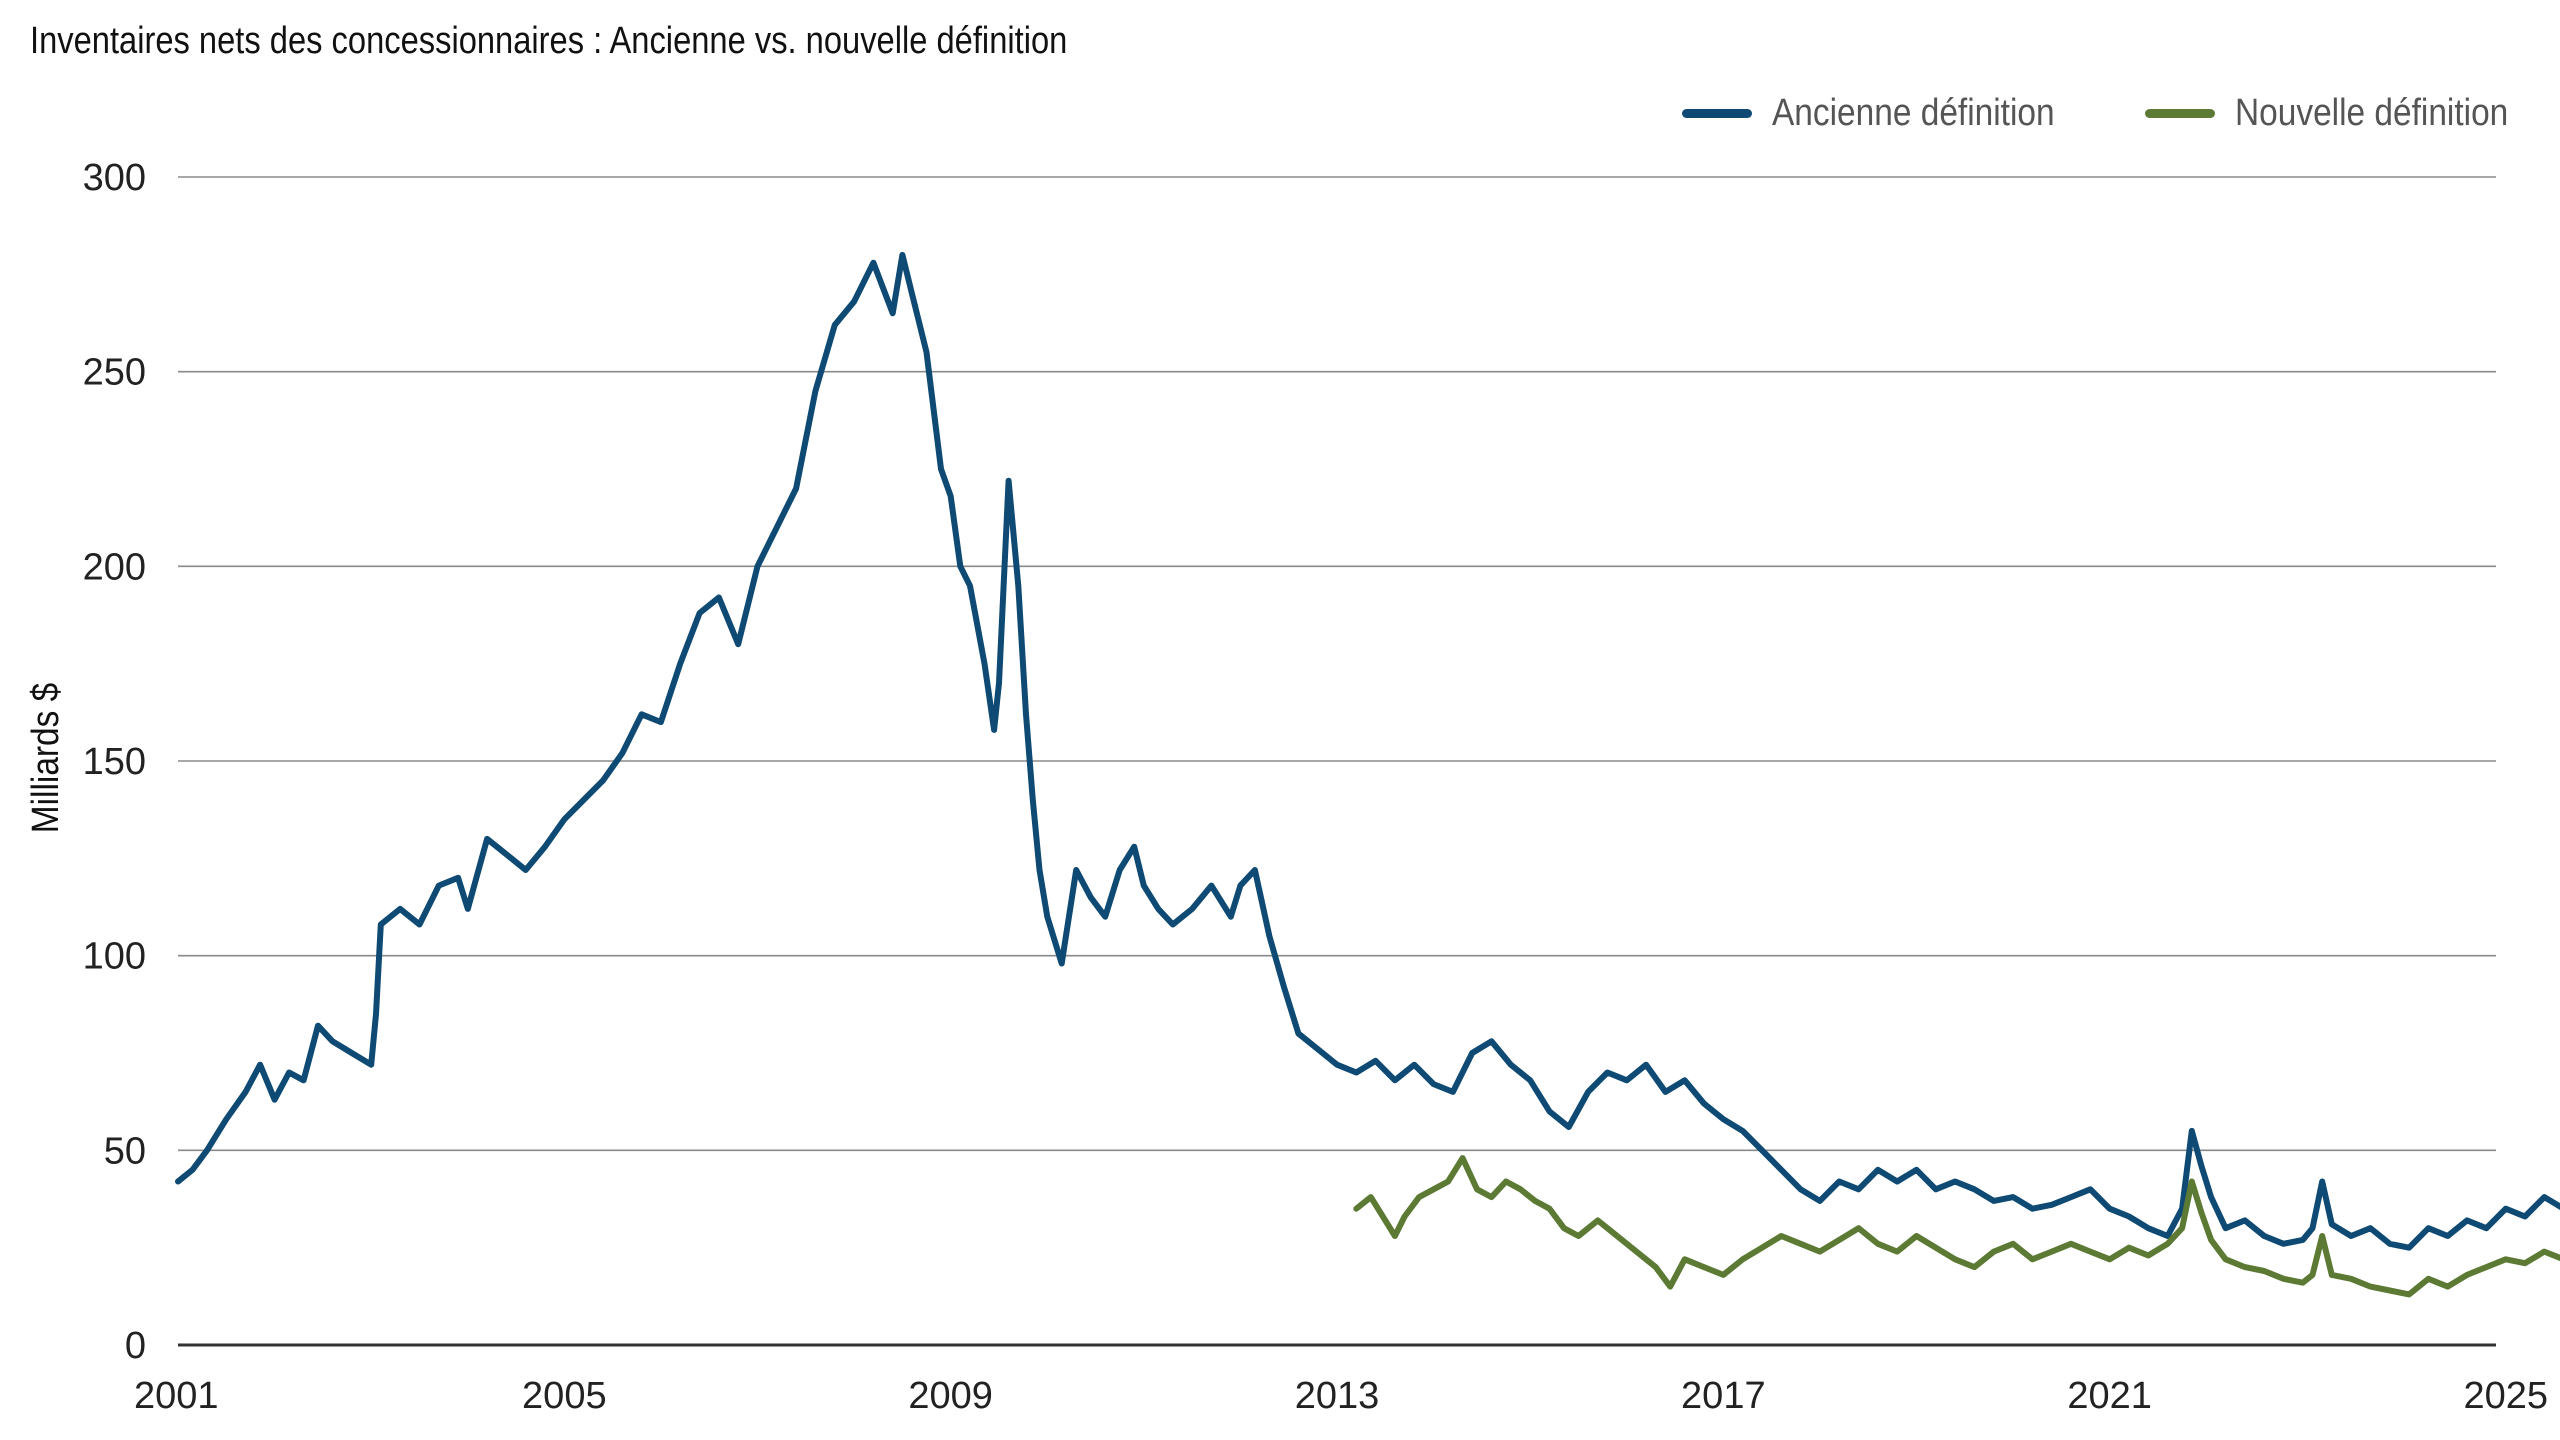 The width and height of the screenshot is (2560, 1440). Describe the element at coordinates (564, 1396) in the screenshot. I see `x-tick-label-2005: 2005` at that location.